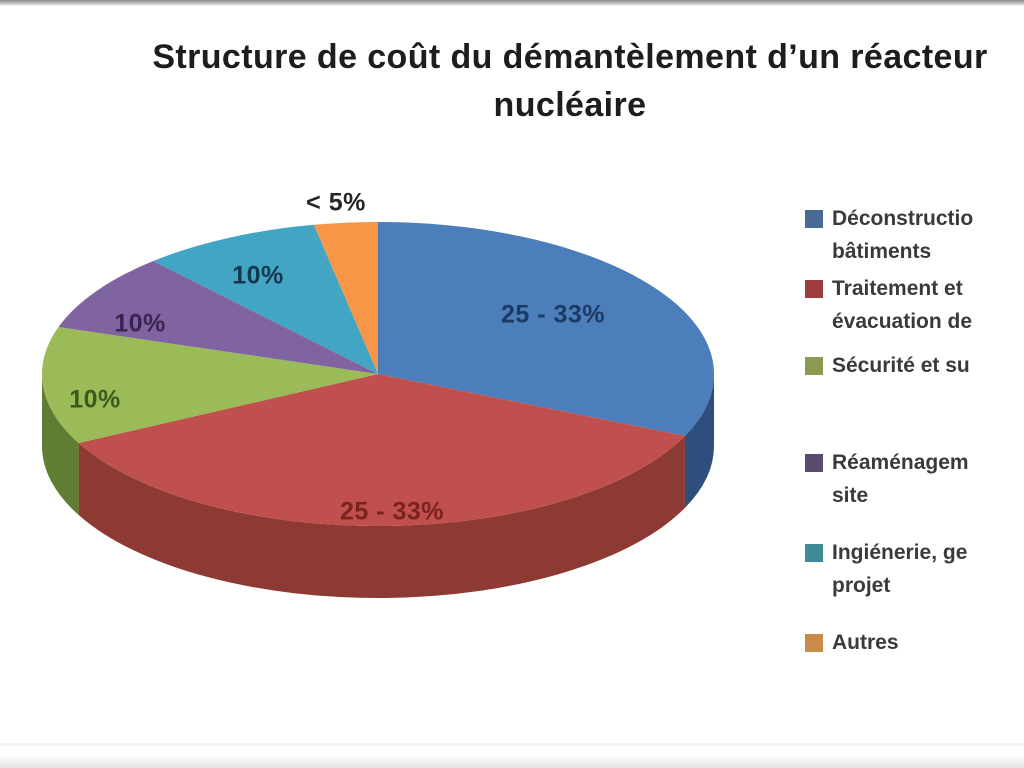 The height and width of the screenshot is (768, 1024). I want to click on pie-slice-label-5: < 5%, so click(336, 202).